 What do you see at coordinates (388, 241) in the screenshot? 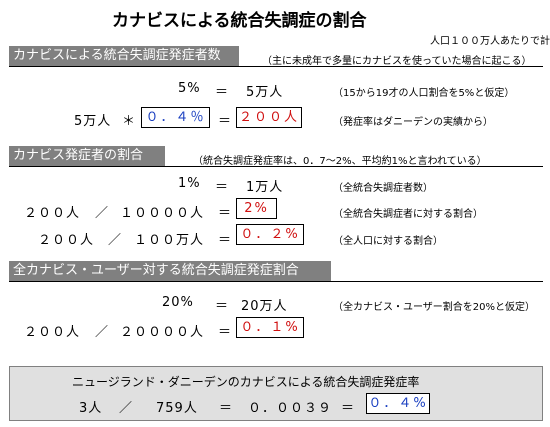
I see `row-2-3-note: （全人口に対する割合）` at bounding box center [388, 241].